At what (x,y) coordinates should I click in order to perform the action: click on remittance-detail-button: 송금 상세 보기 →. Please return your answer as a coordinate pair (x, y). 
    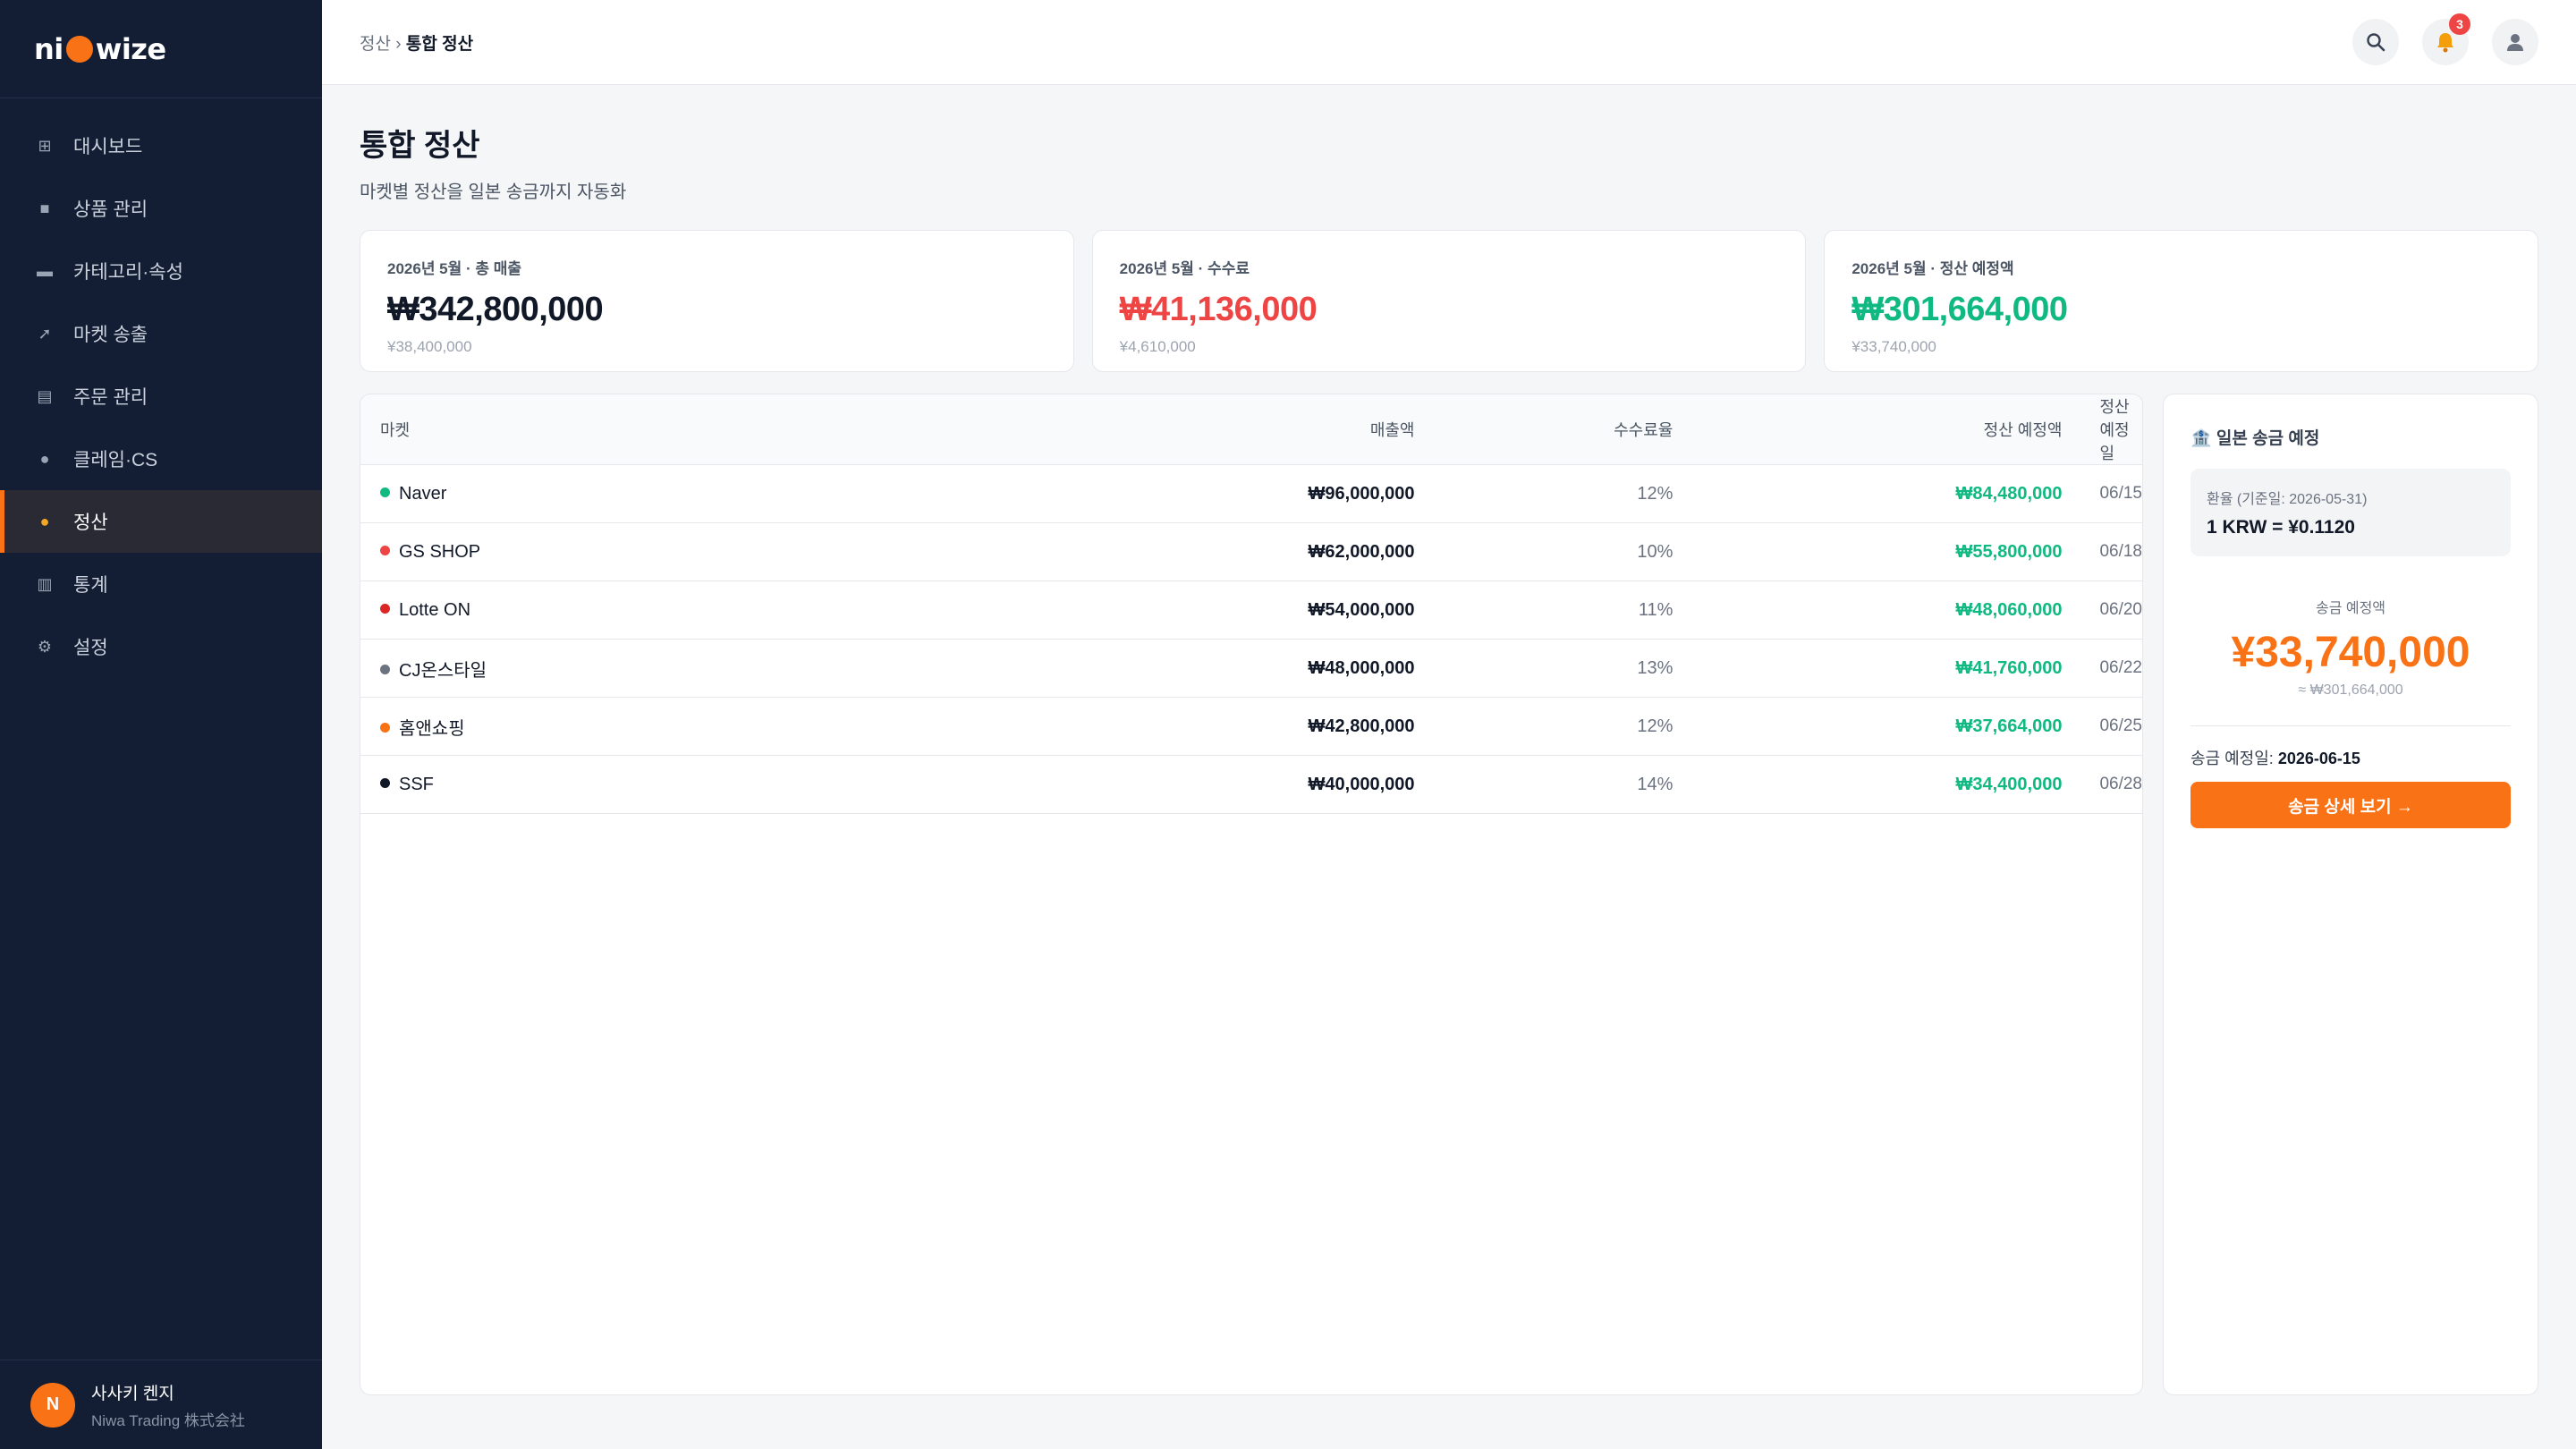
    Looking at the image, I should click on (2350, 805).